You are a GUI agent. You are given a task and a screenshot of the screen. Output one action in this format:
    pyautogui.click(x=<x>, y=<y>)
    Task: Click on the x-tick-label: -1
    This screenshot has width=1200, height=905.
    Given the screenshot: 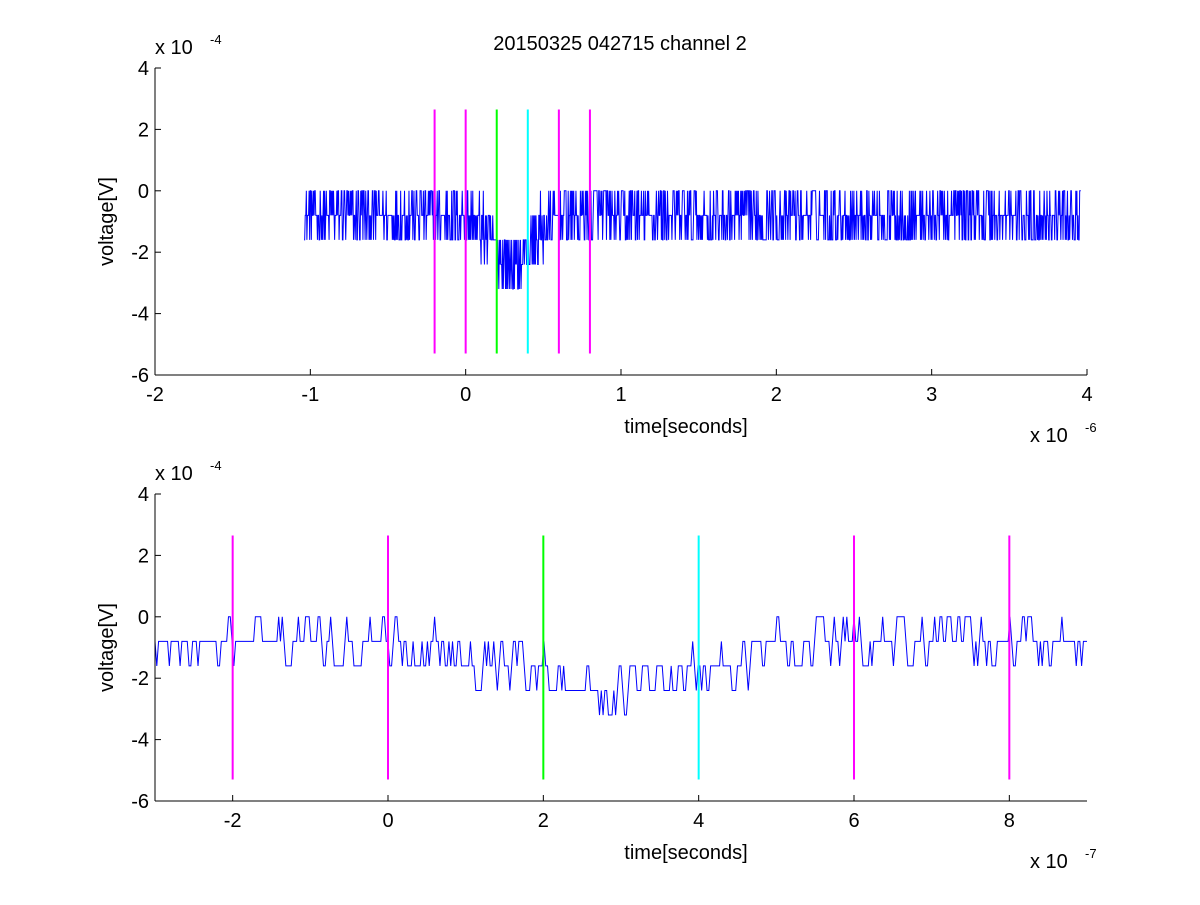 What is the action you would take?
    pyautogui.click(x=310, y=395)
    